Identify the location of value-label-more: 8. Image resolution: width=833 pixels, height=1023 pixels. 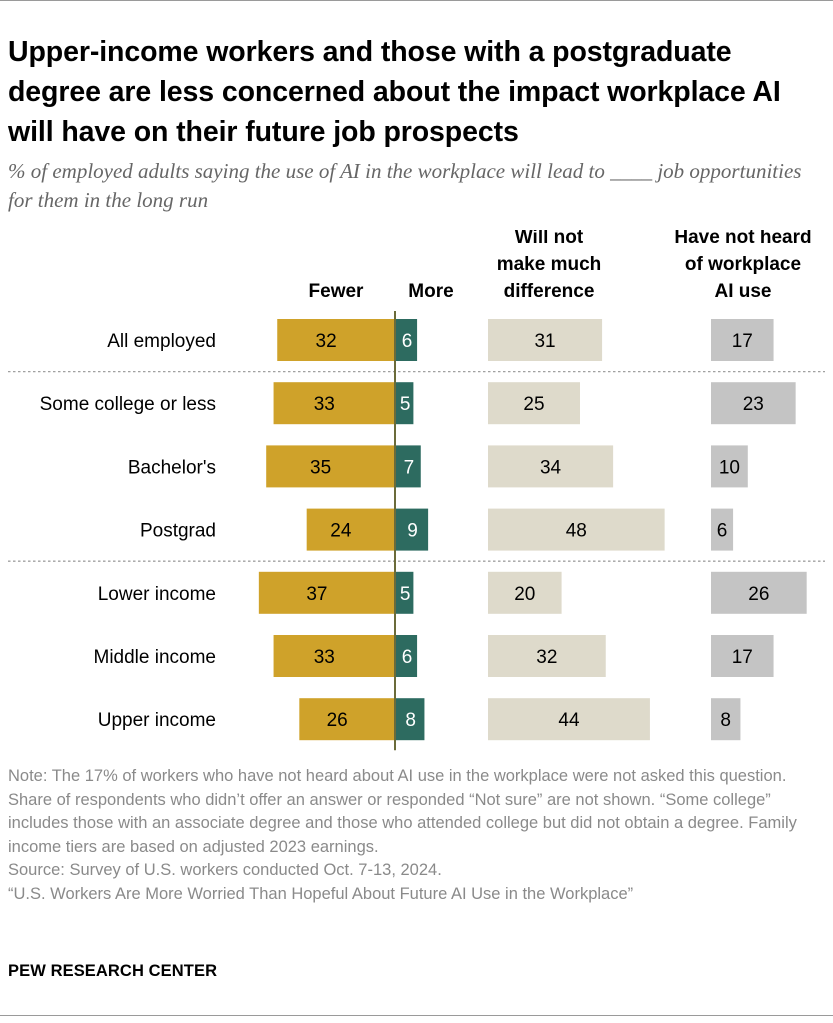
(410, 720).